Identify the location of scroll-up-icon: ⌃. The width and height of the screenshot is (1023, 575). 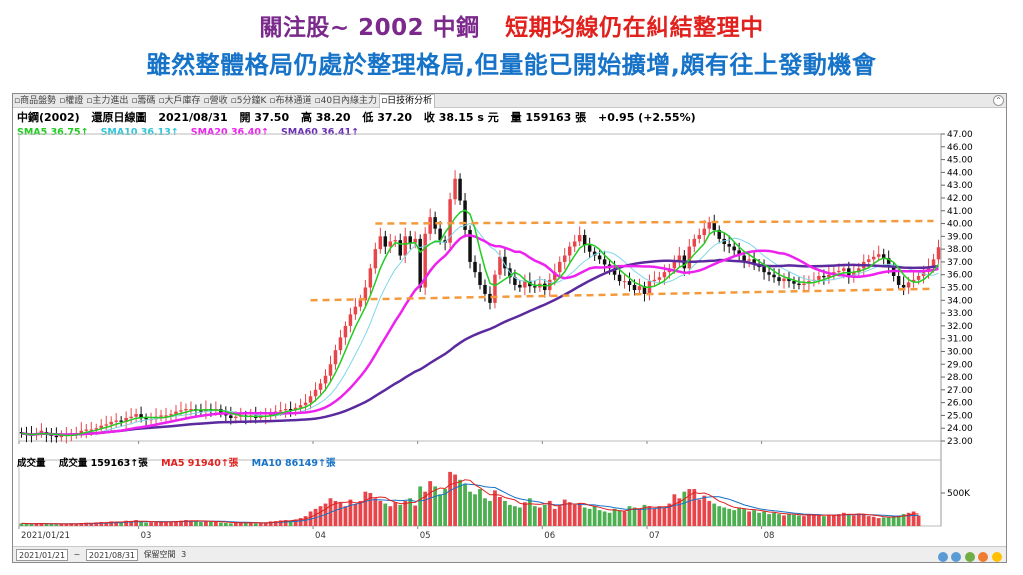
(998, 100).